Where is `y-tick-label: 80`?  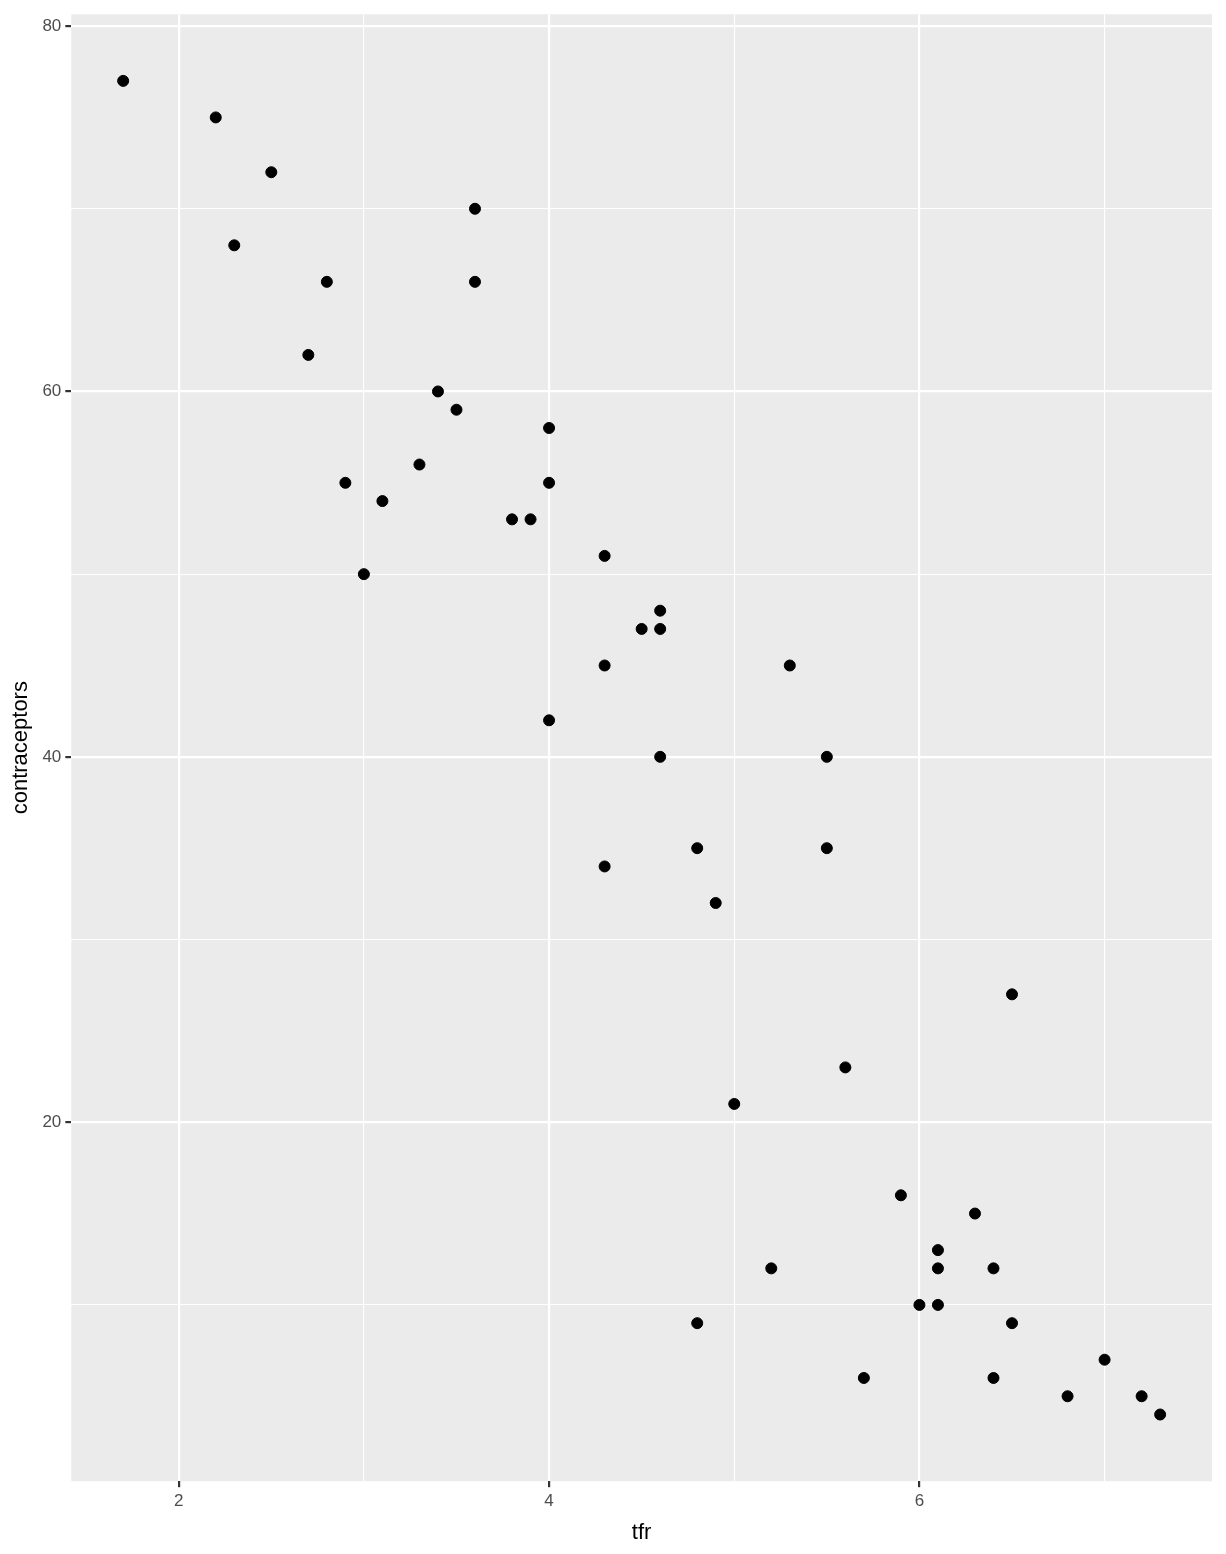
y-tick-label: 80 is located at coordinates (52, 25).